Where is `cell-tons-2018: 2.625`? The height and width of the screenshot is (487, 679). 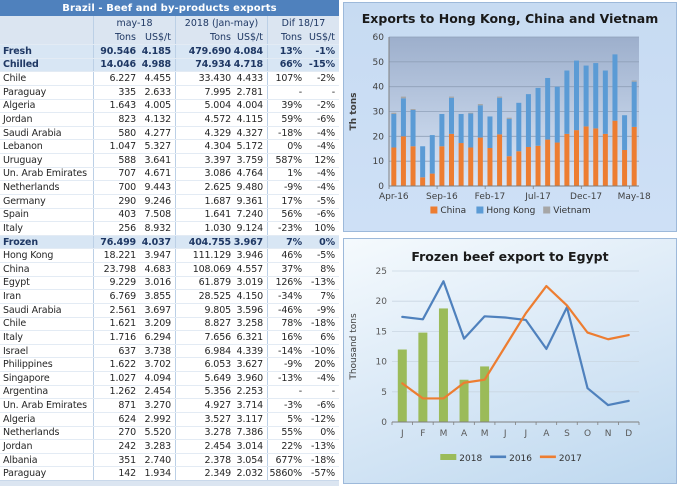 cell-tons-2018: 2.625 is located at coordinates (218, 188).